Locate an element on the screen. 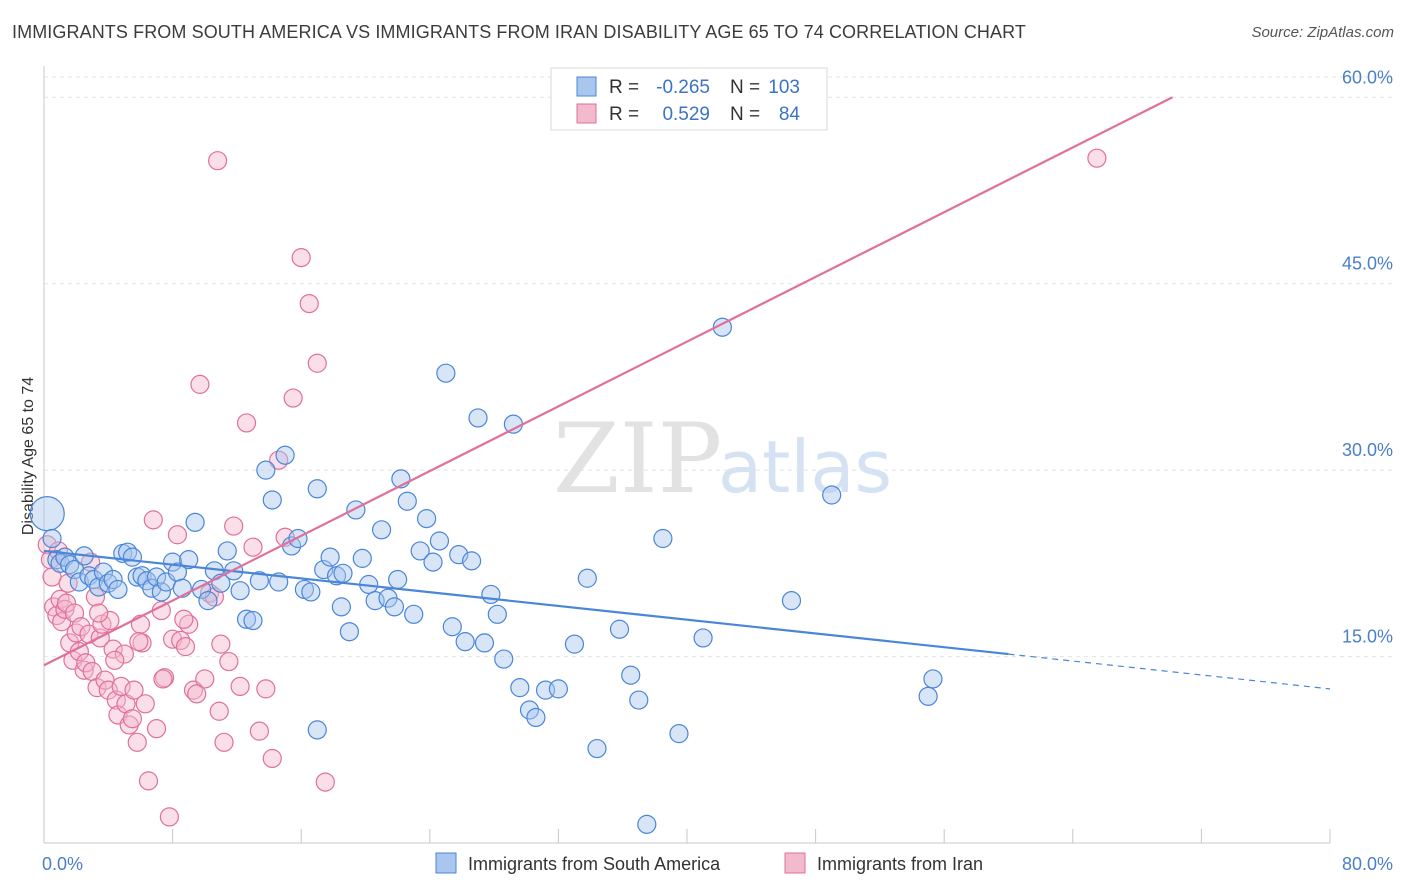  bottom-legend-label-iran: Immigrants from Iran is located at coordinates (900, 864).